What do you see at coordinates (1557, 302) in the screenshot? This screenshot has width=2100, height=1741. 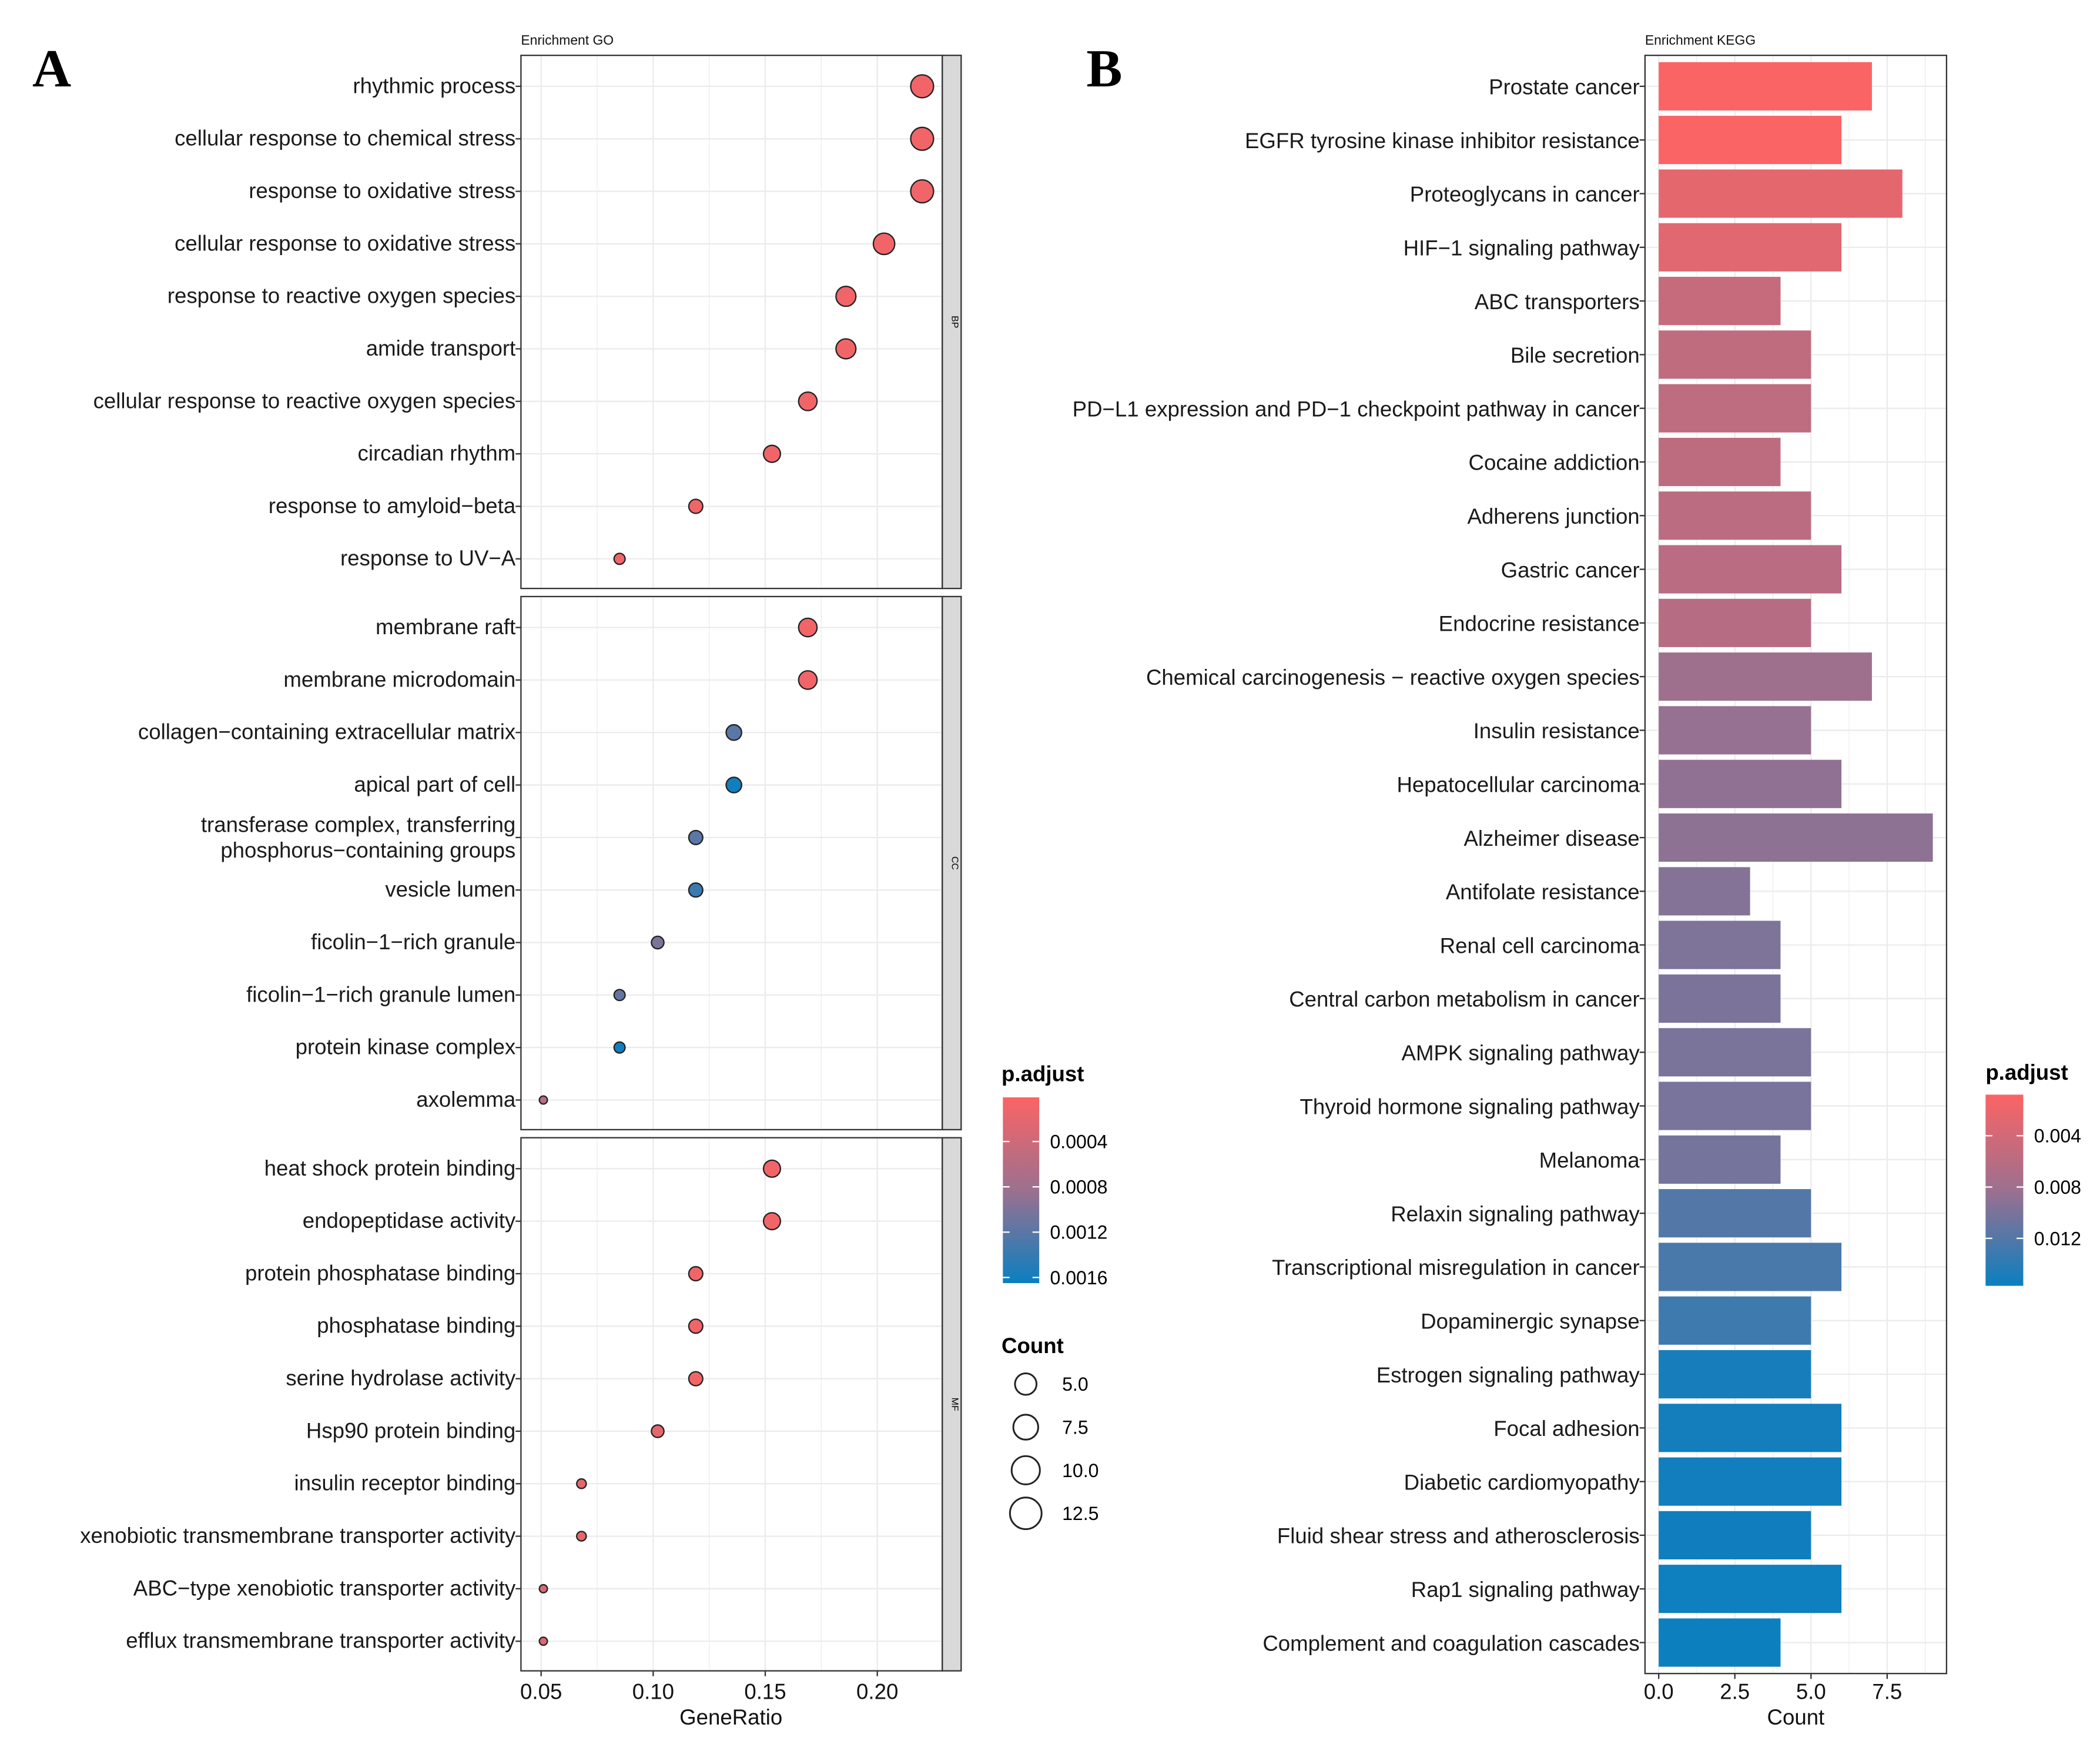 I see `kegg-pathway-label: ABC transporters` at bounding box center [1557, 302].